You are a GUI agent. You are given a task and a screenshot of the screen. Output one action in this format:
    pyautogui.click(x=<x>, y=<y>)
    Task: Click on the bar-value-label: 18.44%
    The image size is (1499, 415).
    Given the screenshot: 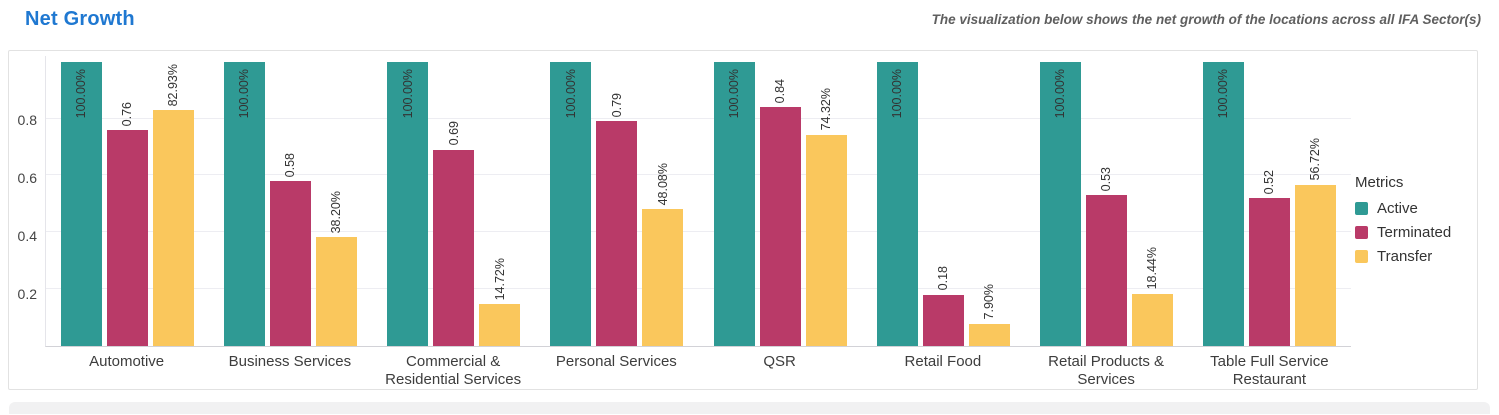 What is the action you would take?
    pyautogui.click(x=1152, y=268)
    